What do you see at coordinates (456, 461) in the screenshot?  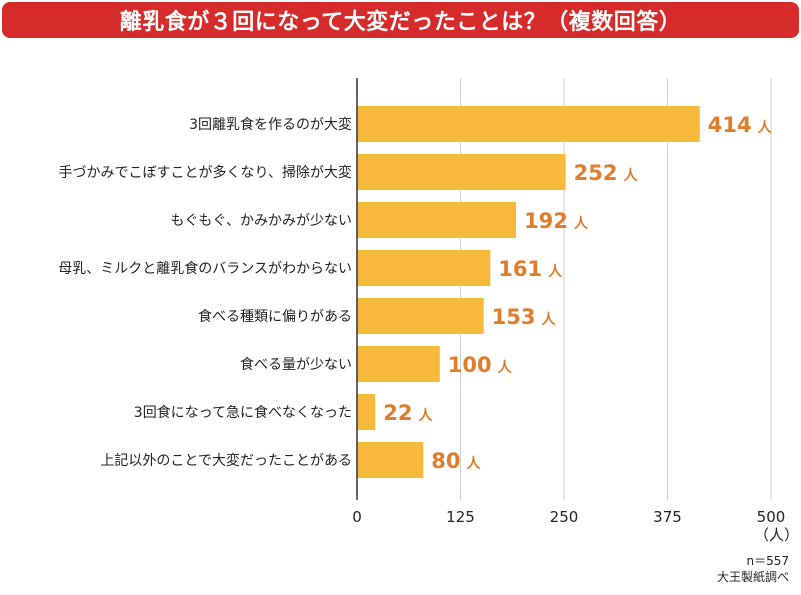 I see `value-label: 80 人` at bounding box center [456, 461].